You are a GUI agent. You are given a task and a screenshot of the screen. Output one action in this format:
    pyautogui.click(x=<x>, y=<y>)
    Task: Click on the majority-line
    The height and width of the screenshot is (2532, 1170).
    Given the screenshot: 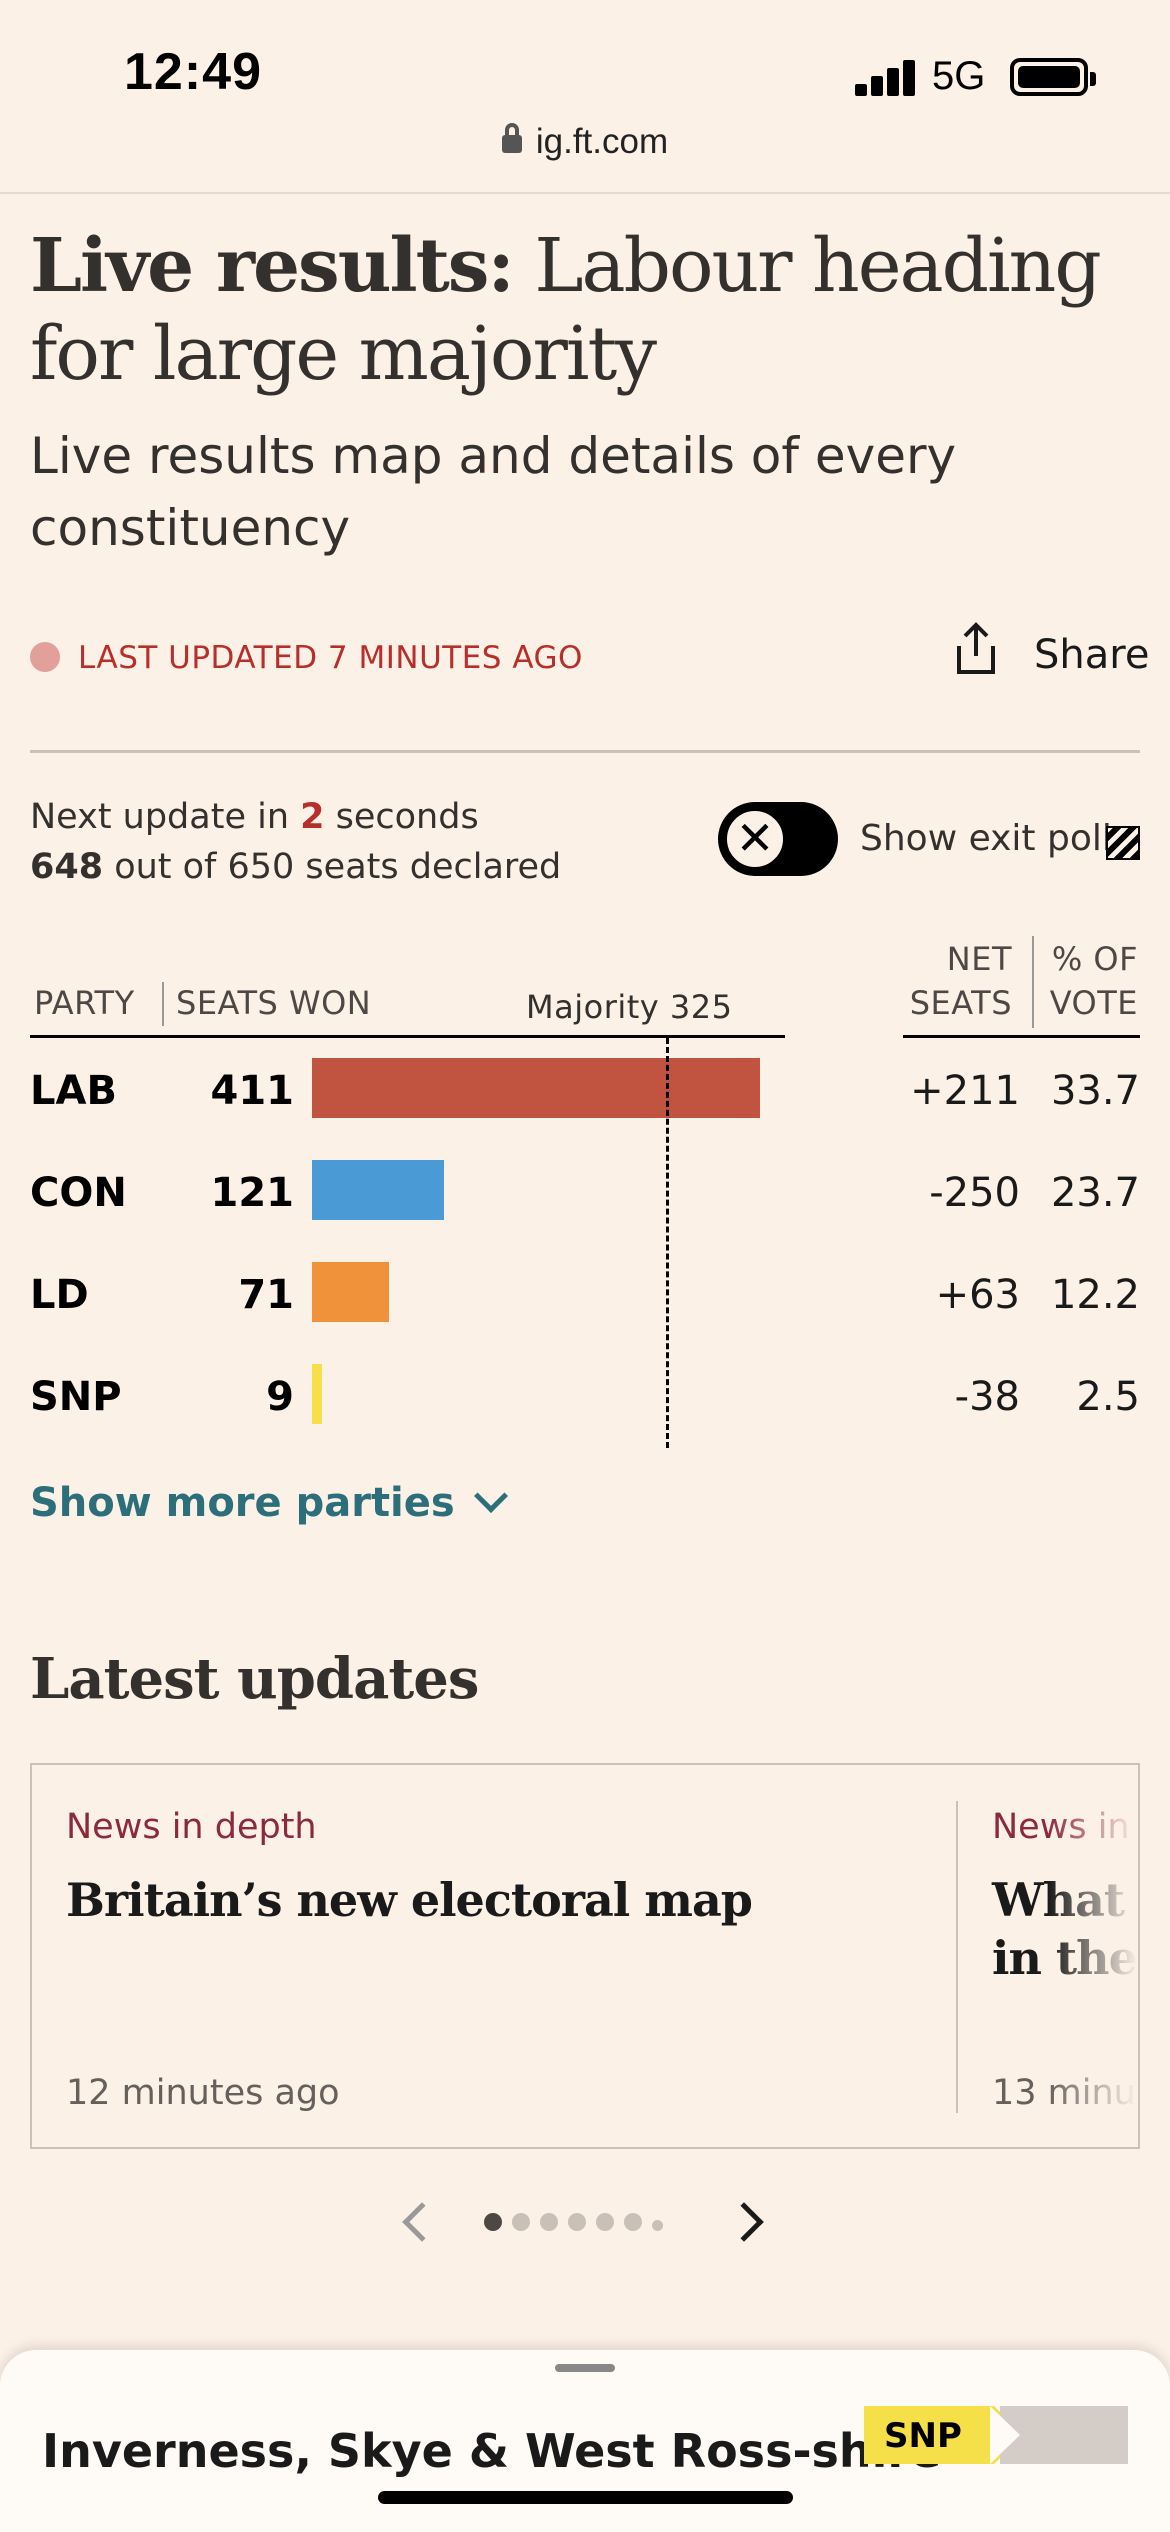 What is the action you would take?
    pyautogui.click(x=667, y=1243)
    